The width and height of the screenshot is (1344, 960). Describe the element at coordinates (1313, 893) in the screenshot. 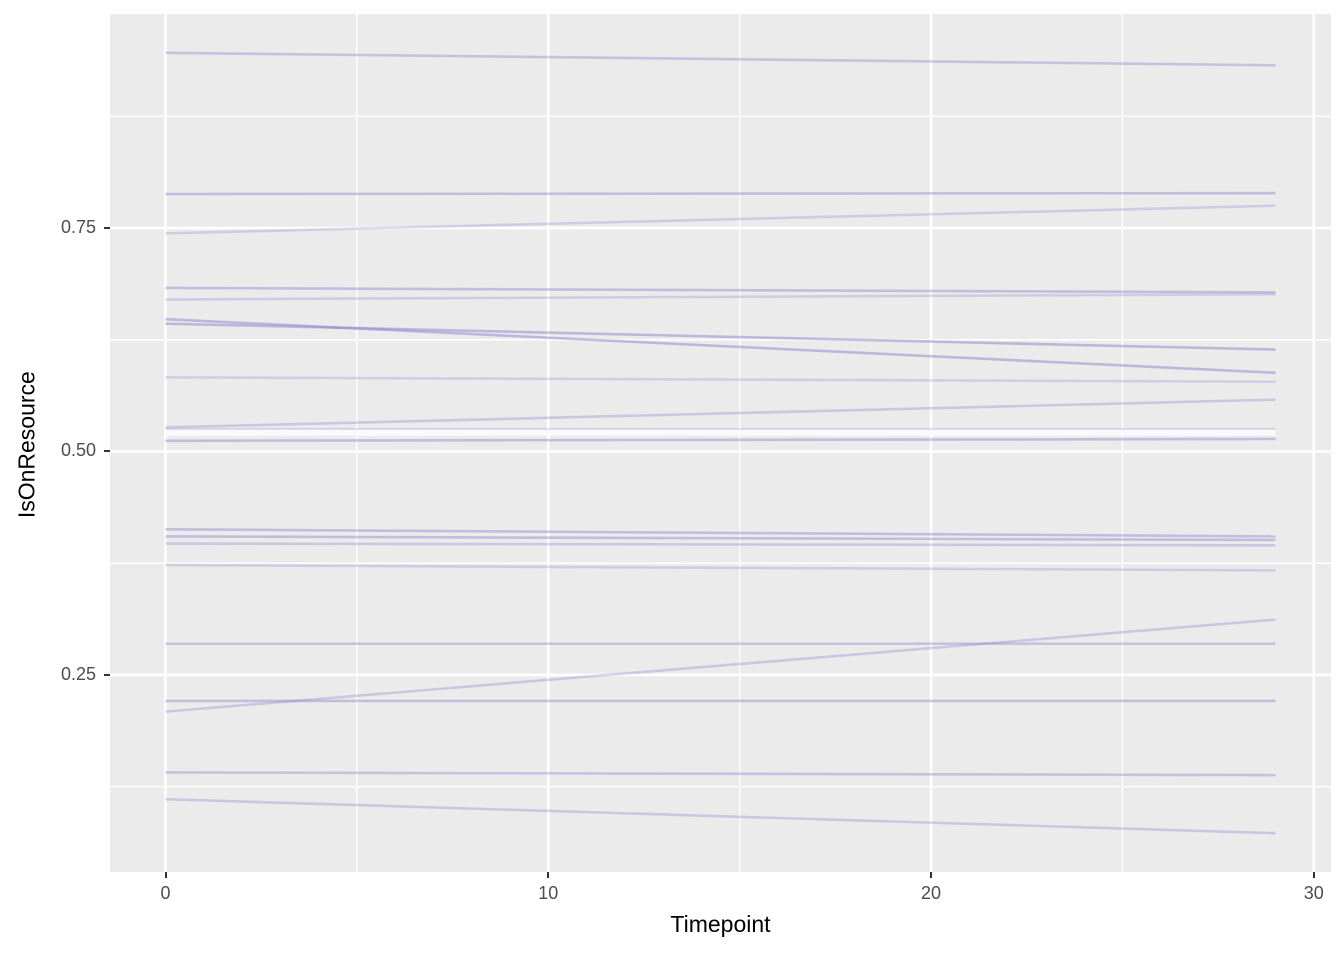

I see `x-tick-label: 30` at that location.